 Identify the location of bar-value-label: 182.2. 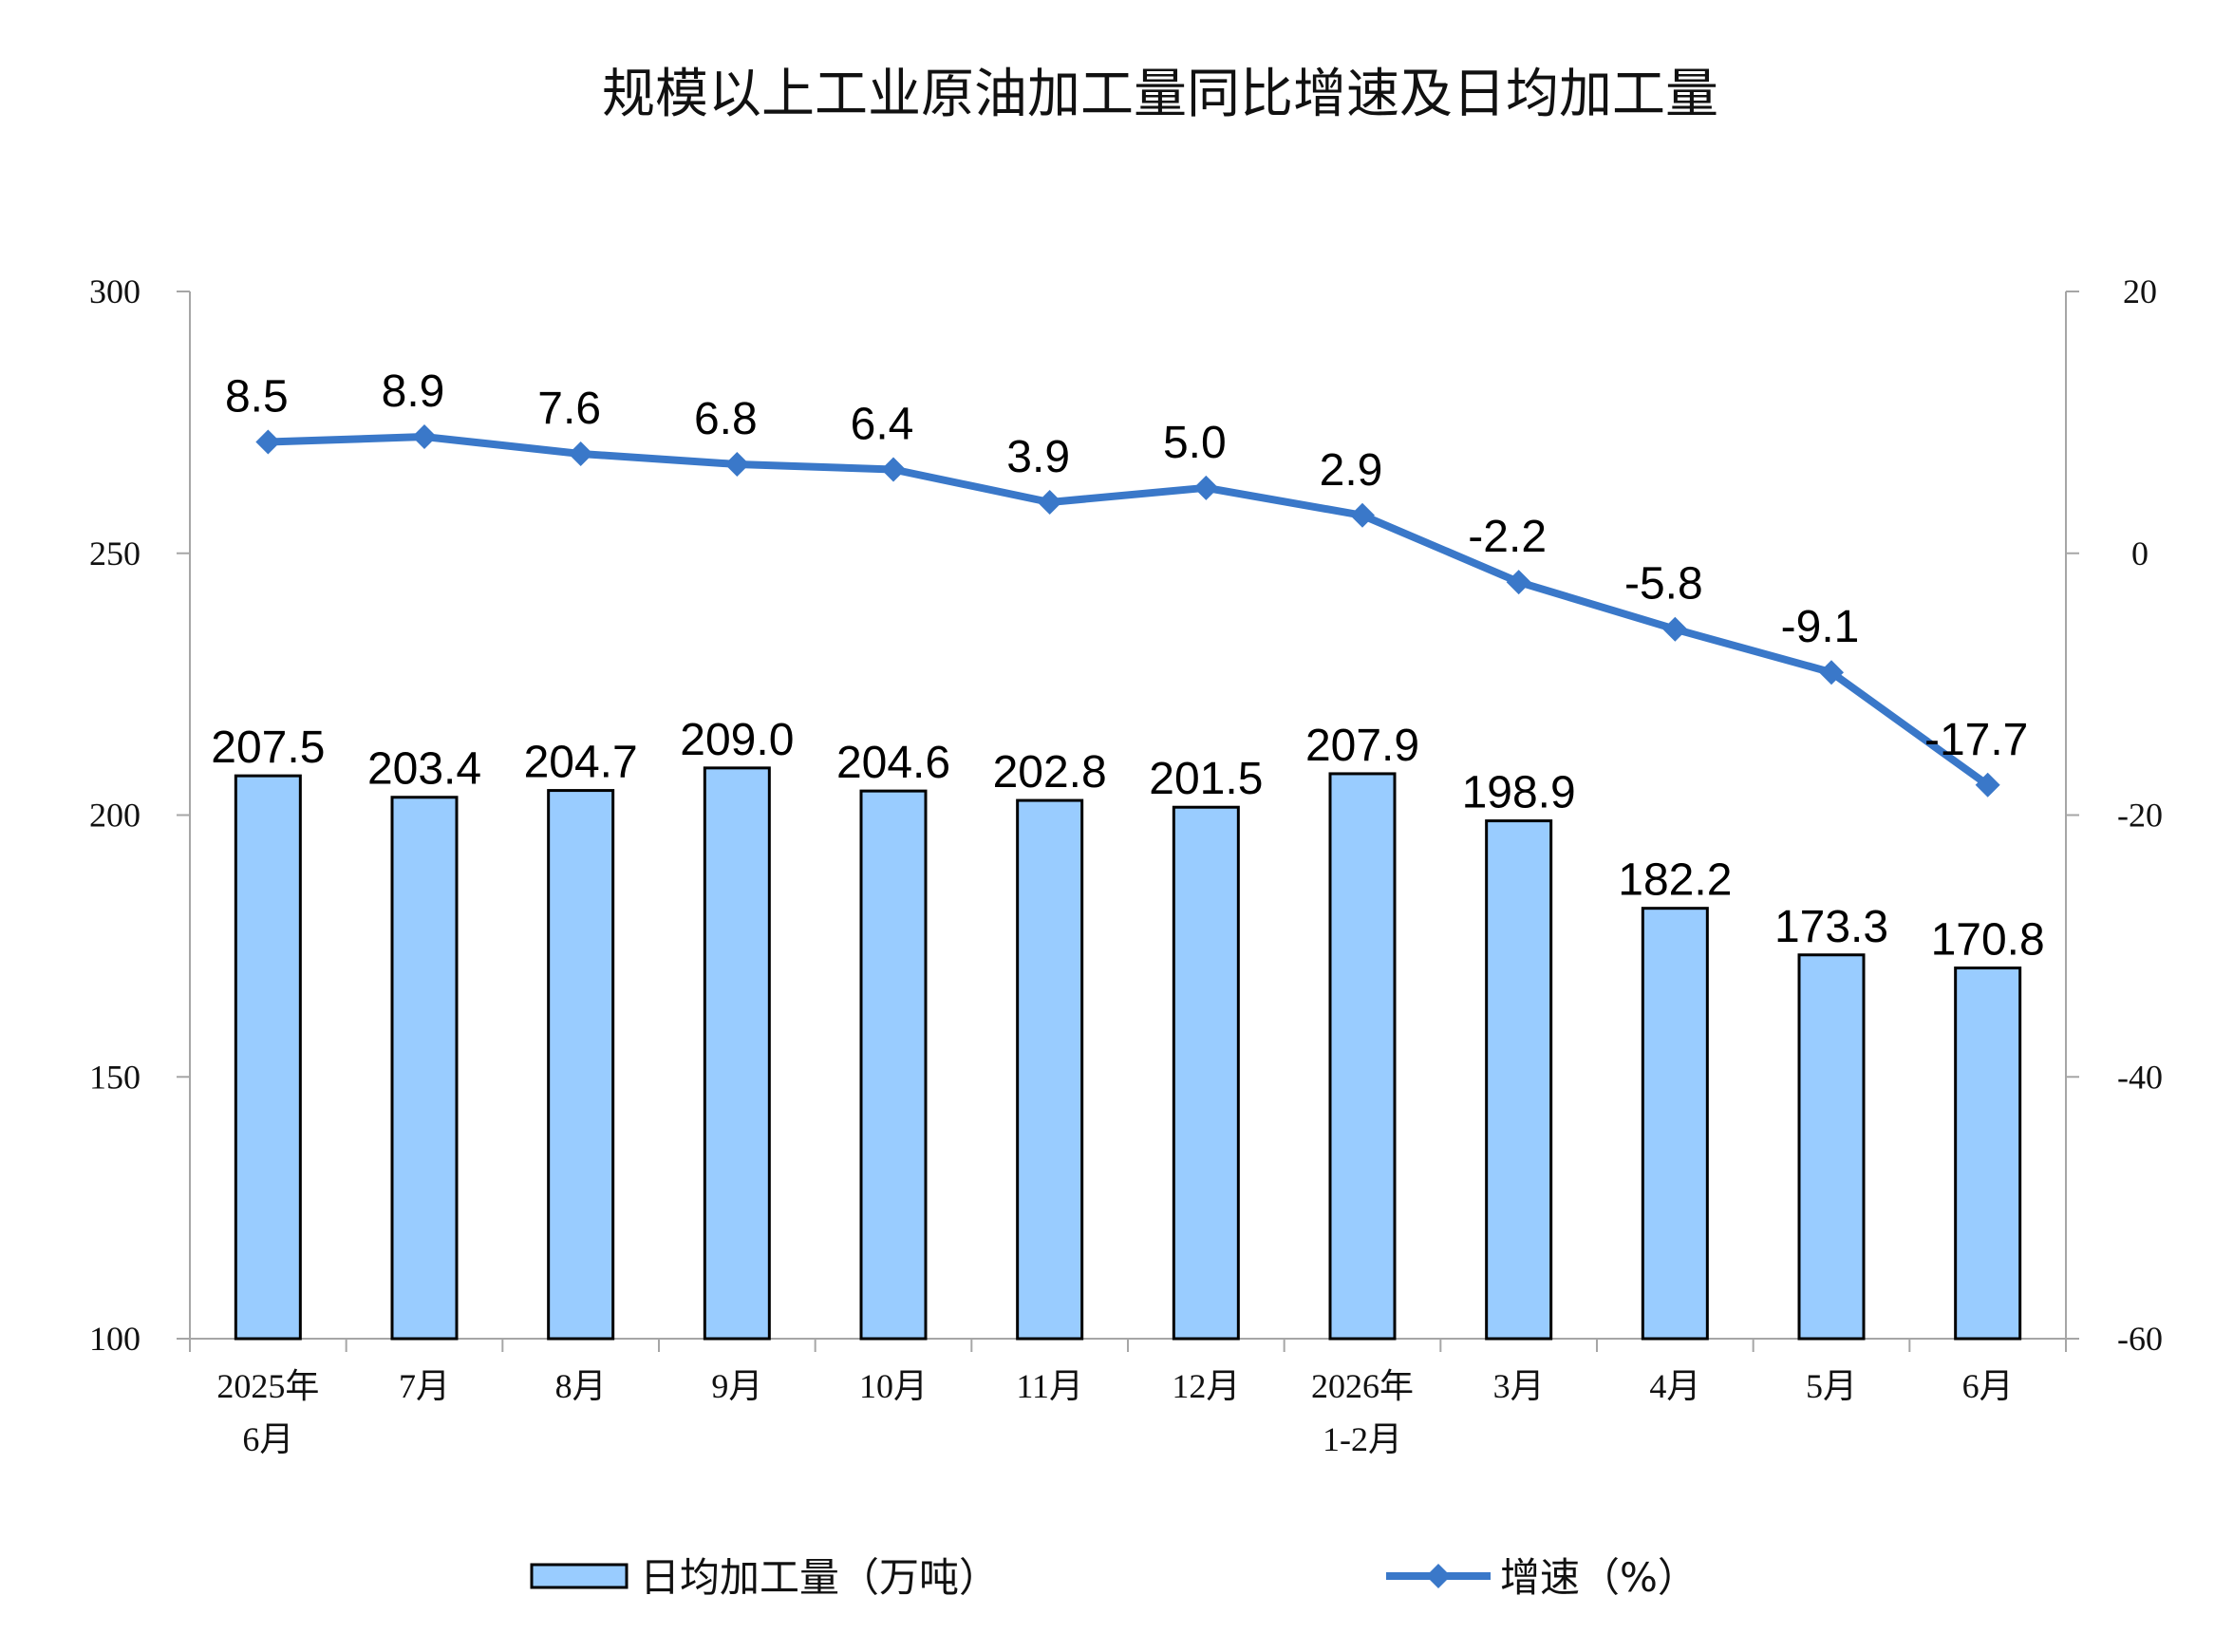
(1675, 880).